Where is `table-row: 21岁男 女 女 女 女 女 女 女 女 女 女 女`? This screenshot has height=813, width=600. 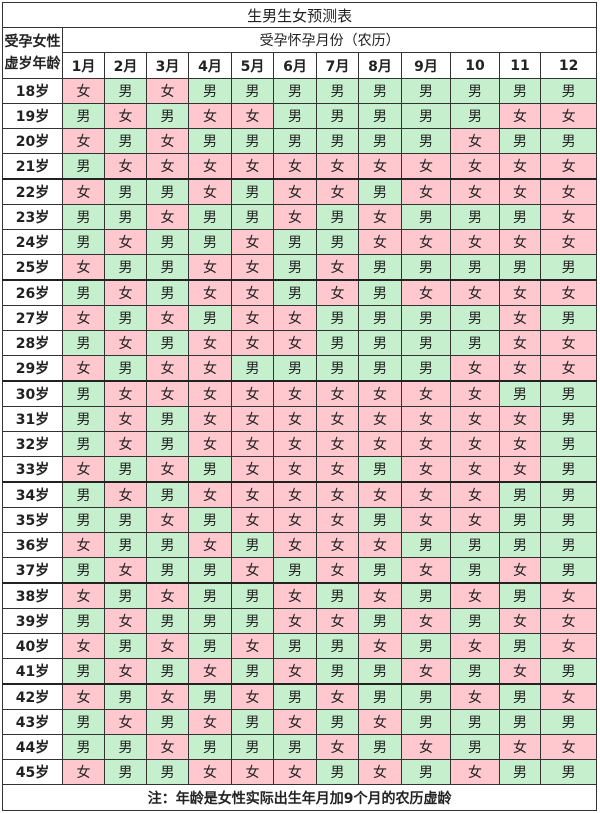
table-row: 21岁男 女 女 女 女 女 女 女 女 女 女 女 is located at coordinates (300, 166).